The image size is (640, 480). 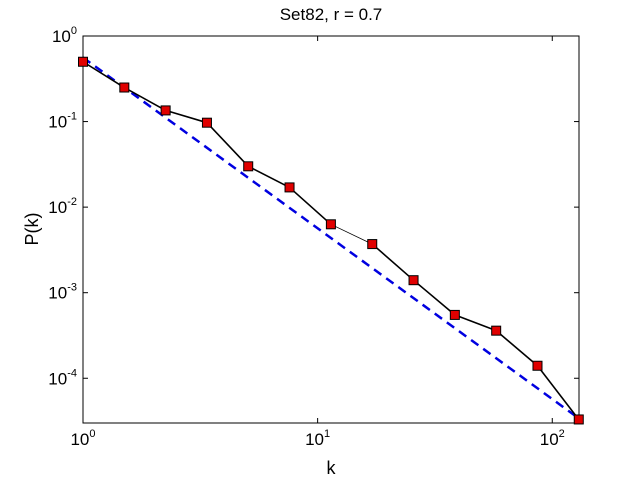 What do you see at coordinates (332, 468) in the screenshot?
I see `x-axis-label: k` at bounding box center [332, 468].